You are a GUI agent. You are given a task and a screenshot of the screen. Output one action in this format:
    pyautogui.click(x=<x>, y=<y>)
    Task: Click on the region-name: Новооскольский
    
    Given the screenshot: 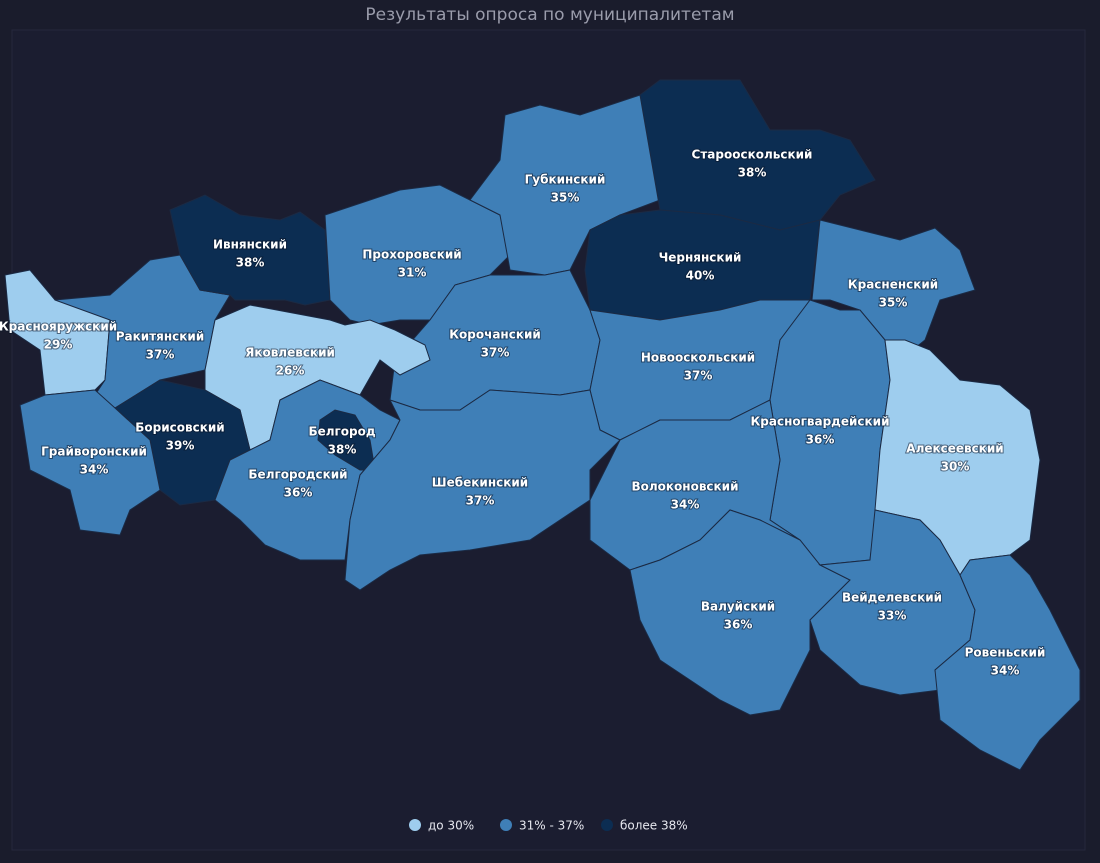 What is the action you would take?
    pyautogui.click(x=698, y=358)
    